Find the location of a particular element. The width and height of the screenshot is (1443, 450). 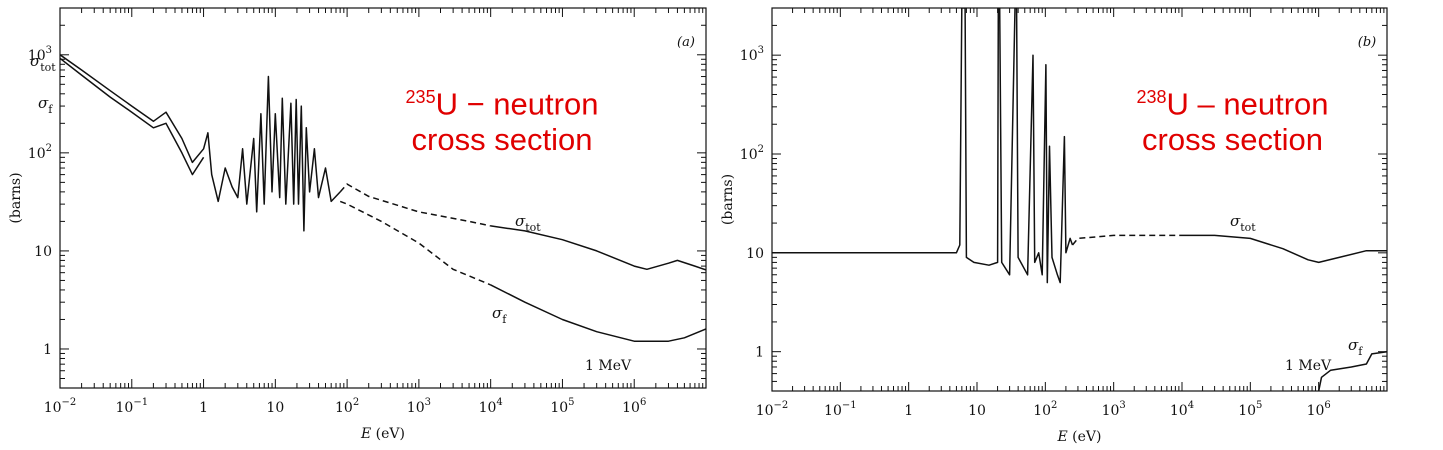

x-tick-label-b: 10⁵ is located at coordinates (1250, 409).